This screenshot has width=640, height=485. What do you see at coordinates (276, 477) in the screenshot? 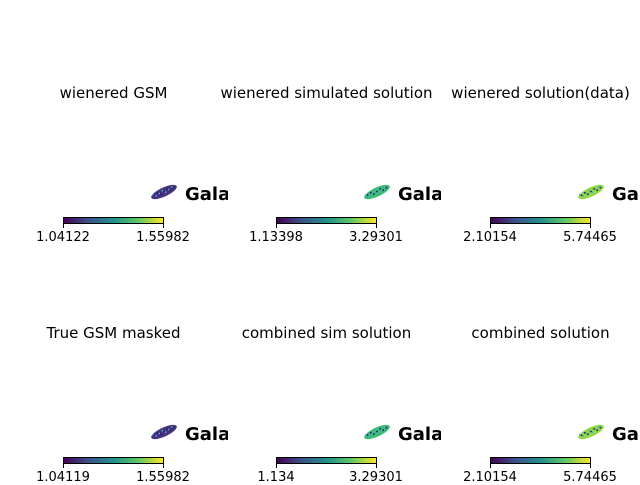
I see `colorbar-label-min: 1.134` at bounding box center [276, 477].